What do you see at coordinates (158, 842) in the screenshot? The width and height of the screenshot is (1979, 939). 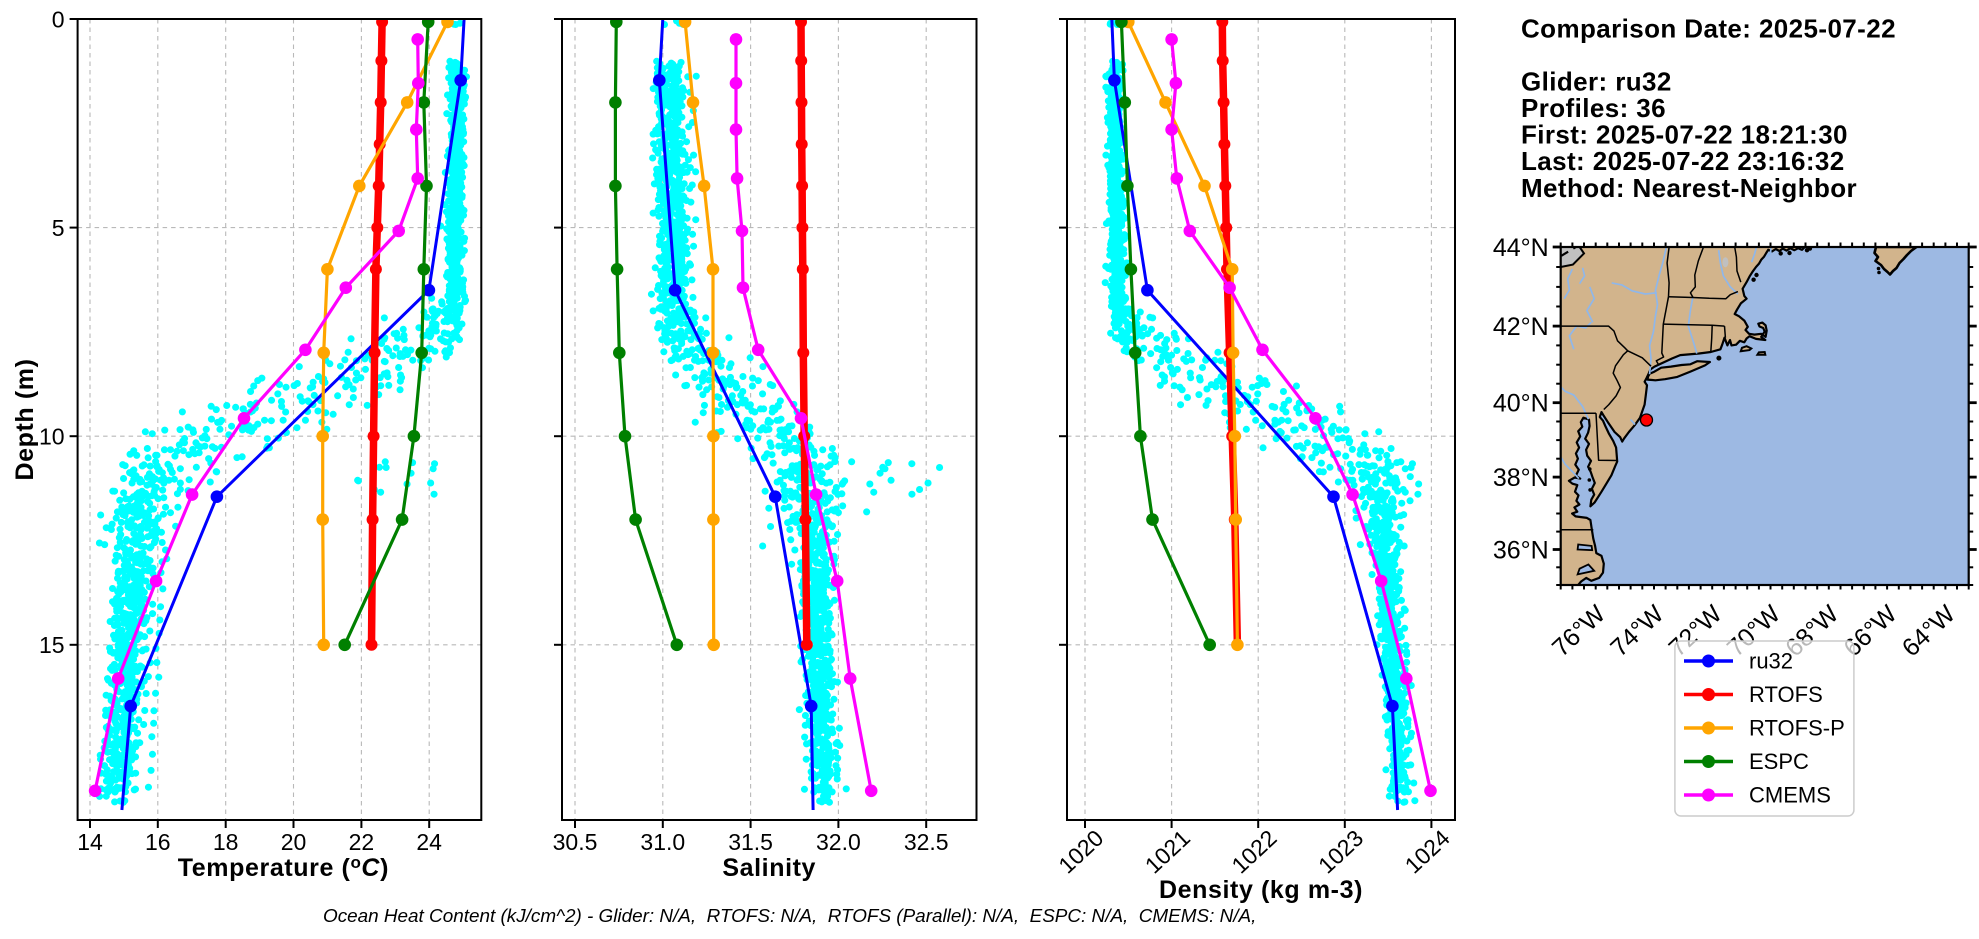 I see `svg-text: 16` at bounding box center [158, 842].